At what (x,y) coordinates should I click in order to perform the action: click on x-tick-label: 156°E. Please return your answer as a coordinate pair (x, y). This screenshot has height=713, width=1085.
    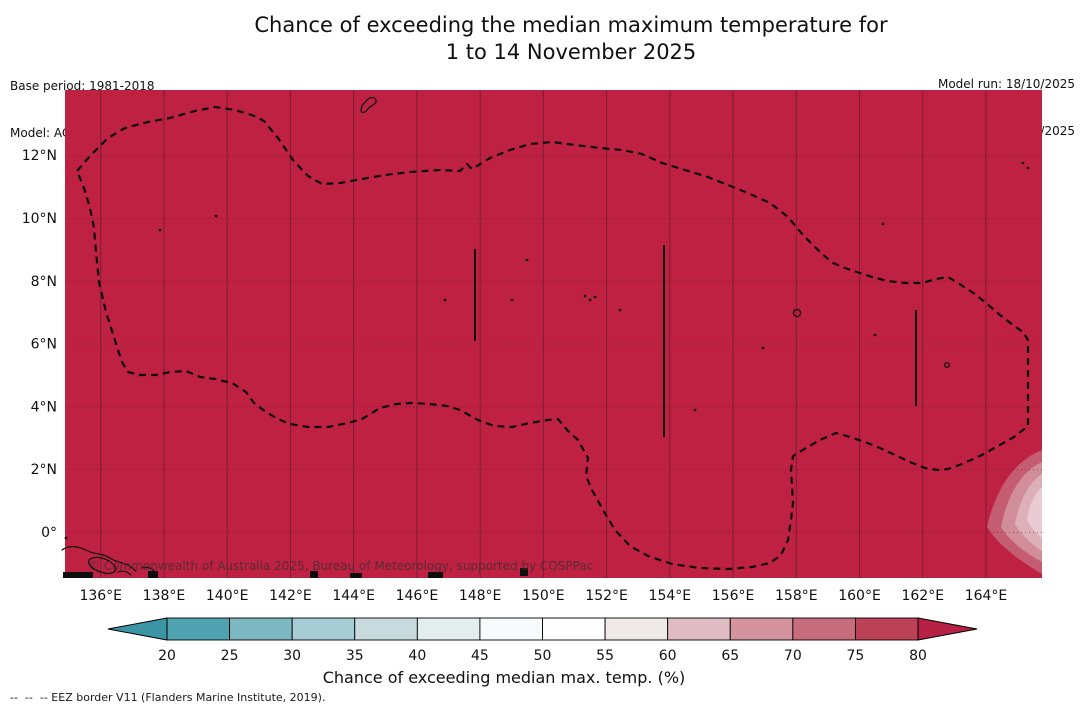
    Looking at the image, I should click on (733, 596).